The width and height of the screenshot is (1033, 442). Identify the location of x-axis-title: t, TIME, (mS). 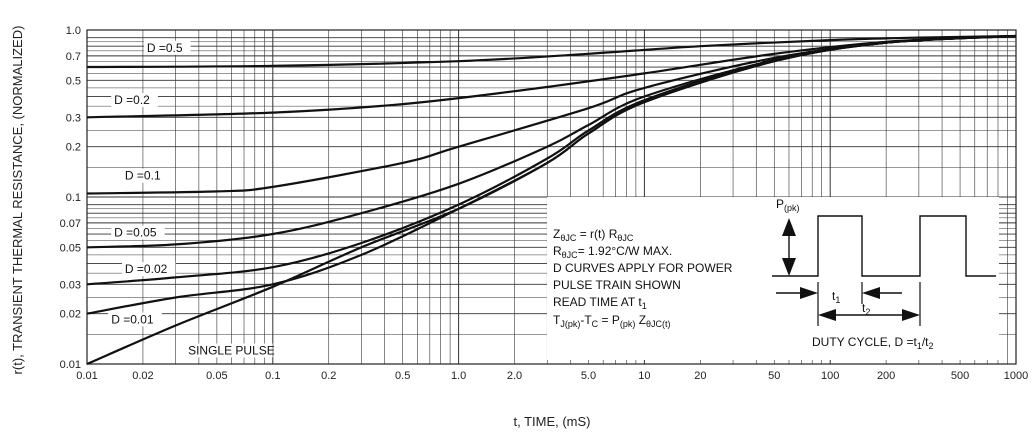
(551, 421).